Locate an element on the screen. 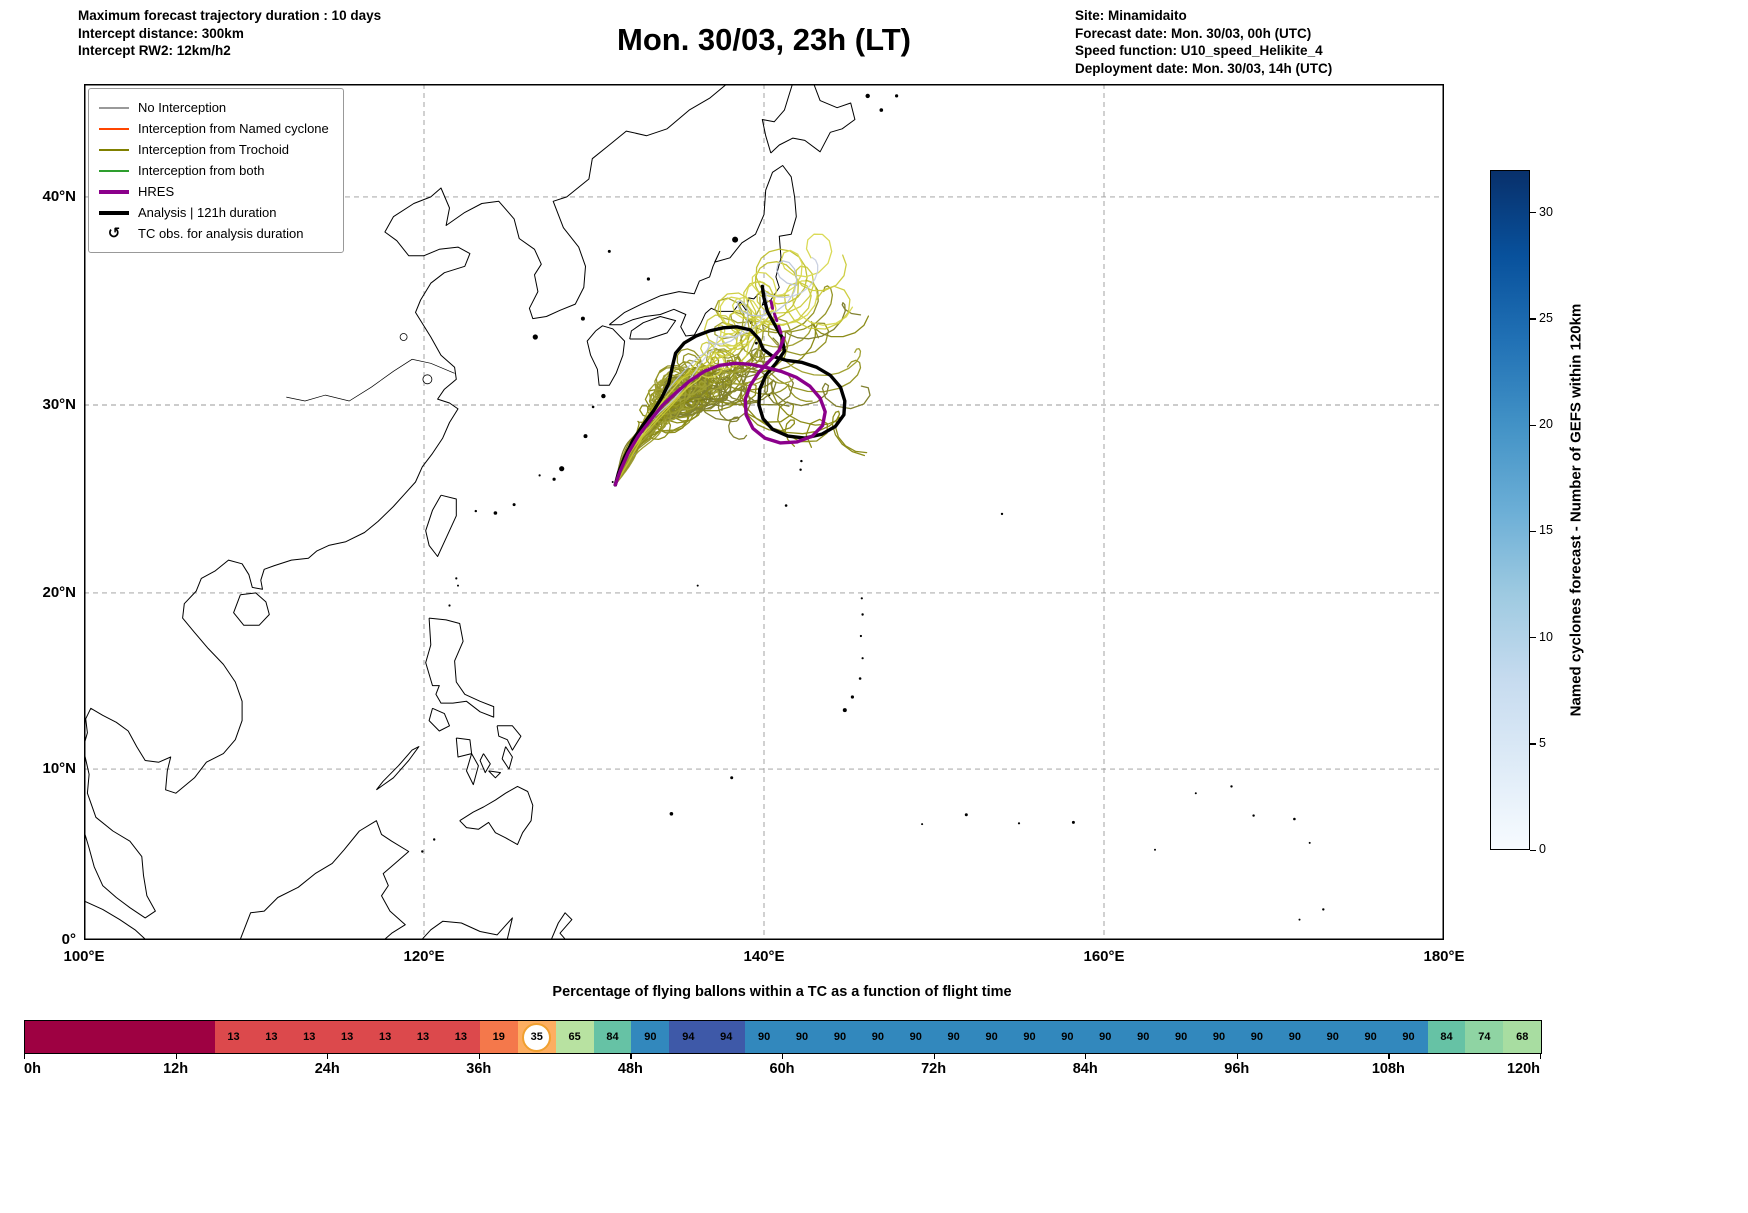 This screenshot has height=1213, width=1748. legend-item-label: Interception from both is located at coordinates (201, 170).